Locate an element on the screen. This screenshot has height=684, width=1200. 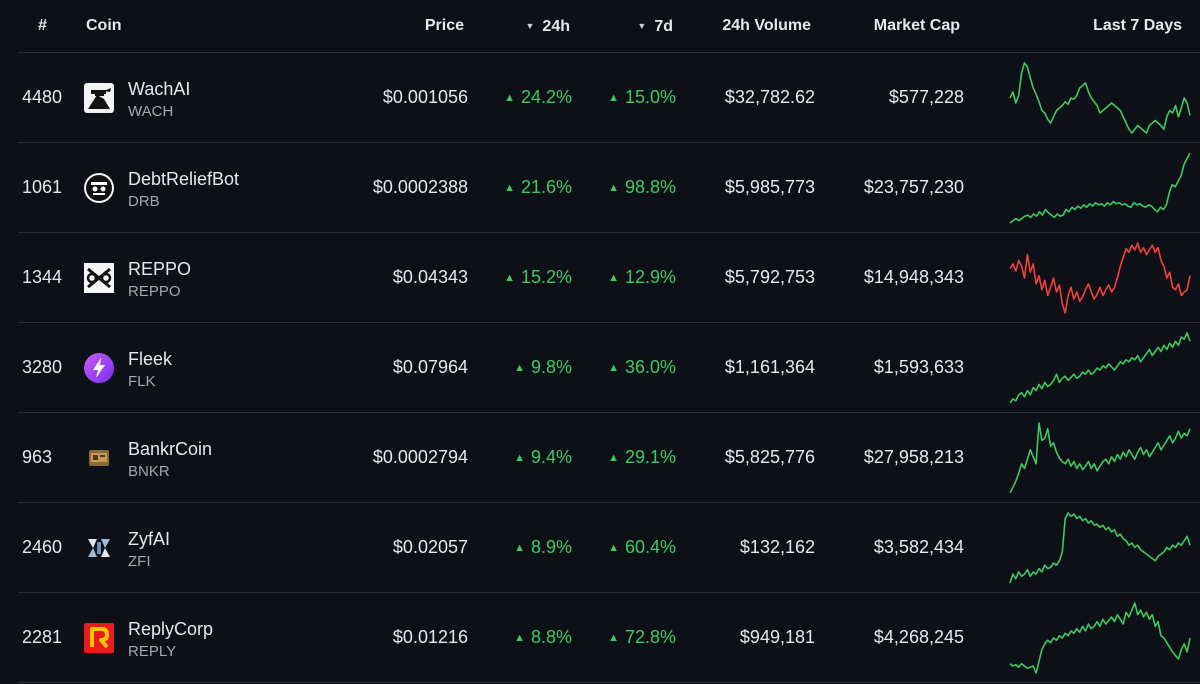
header-24h: ▼ 24h is located at coordinates (534, 26).